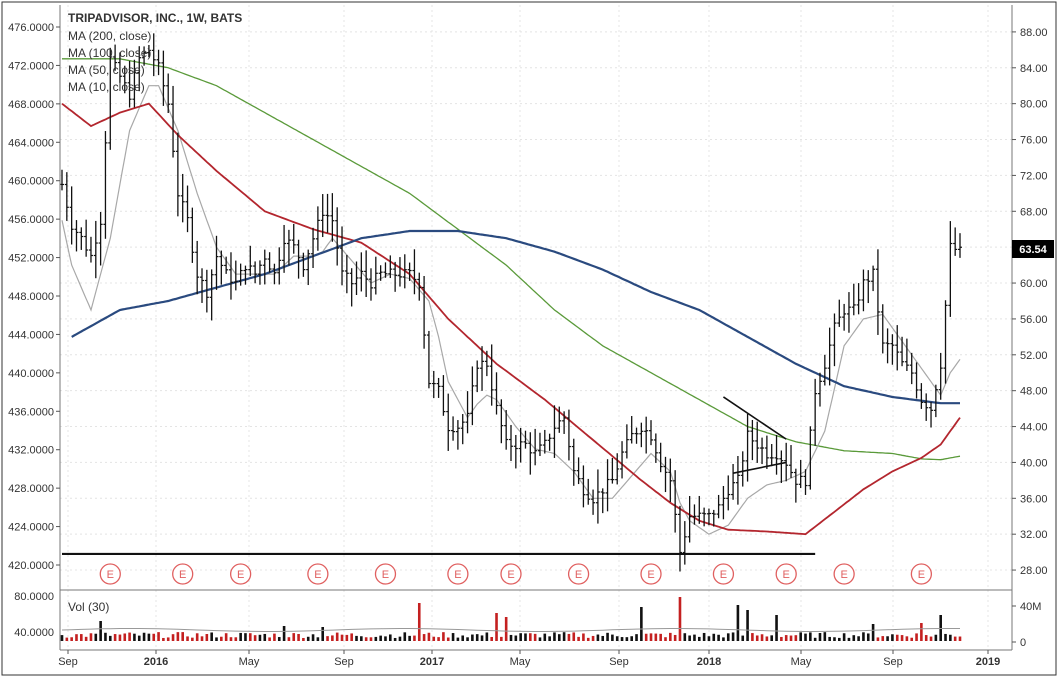  What do you see at coordinates (1034, 428) in the screenshot?
I see `right-axis-label: 44.00` at bounding box center [1034, 428].